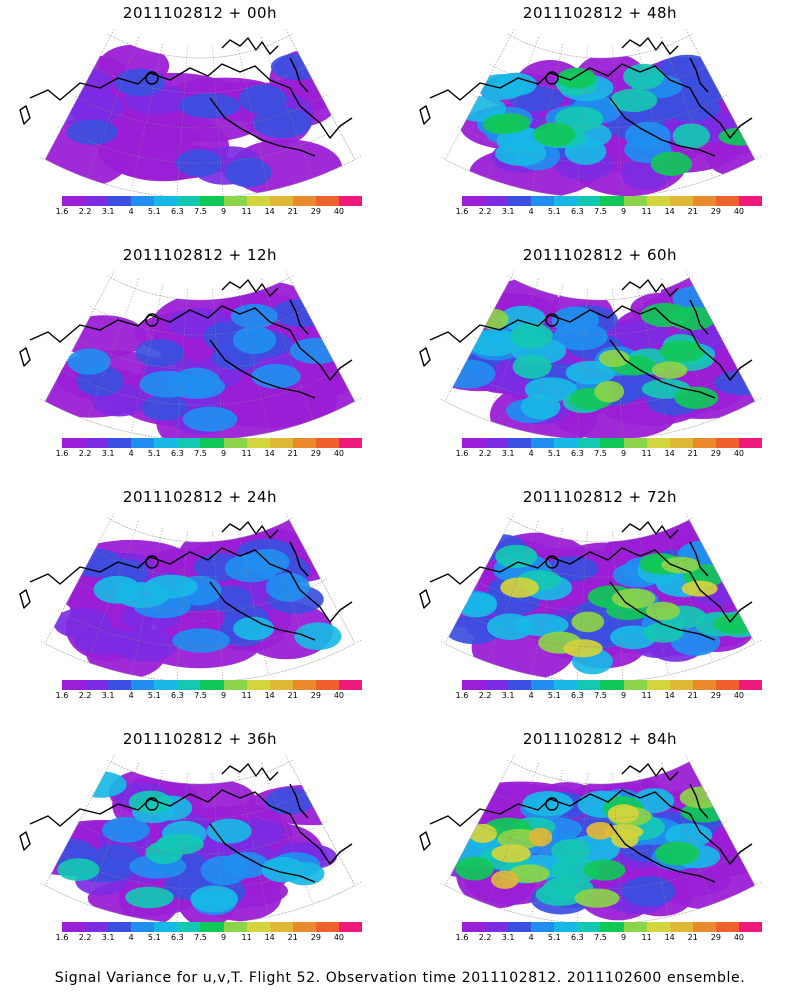 This screenshot has width=800, height=1000. I want to click on panel-title: 2011102812 + 00h, so click(200, 13).